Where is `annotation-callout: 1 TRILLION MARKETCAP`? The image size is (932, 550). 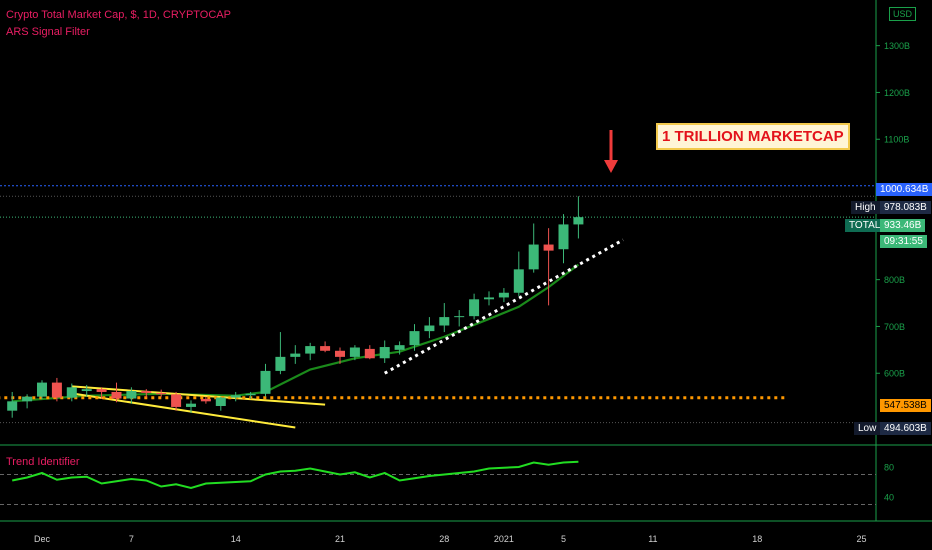 annotation-callout: 1 TRILLION MARKETCAP is located at coordinates (753, 136).